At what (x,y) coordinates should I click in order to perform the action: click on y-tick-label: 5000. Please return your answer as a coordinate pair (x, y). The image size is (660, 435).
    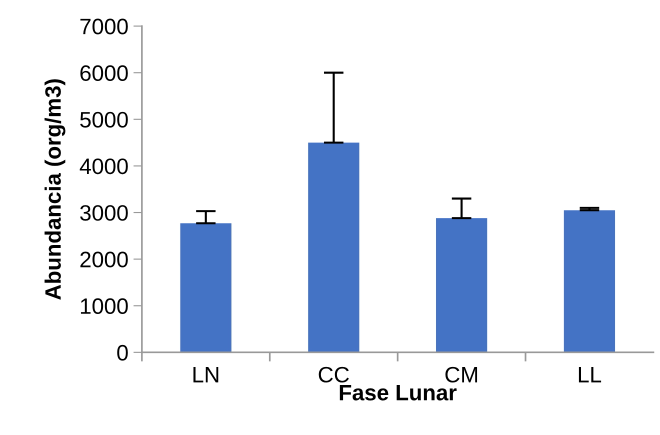
    Looking at the image, I should click on (104, 120).